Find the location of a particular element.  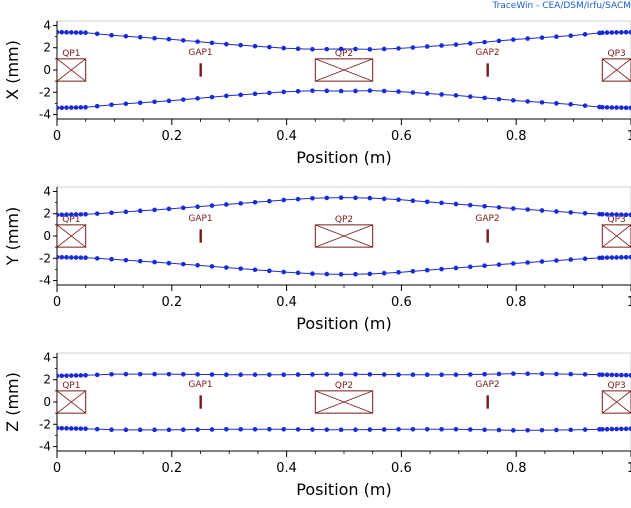

y-axis-label: Y (mm) is located at coordinates (12, 237).